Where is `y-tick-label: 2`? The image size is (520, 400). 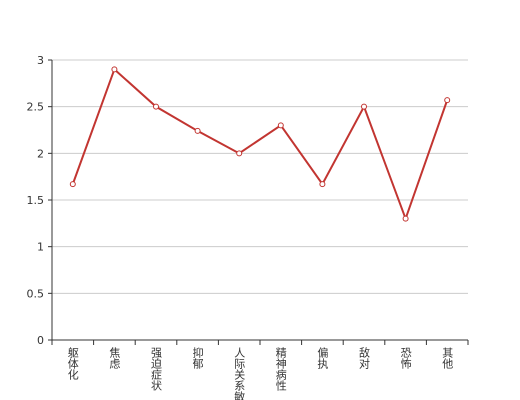 y-tick-label: 2 is located at coordinates (40, 153).